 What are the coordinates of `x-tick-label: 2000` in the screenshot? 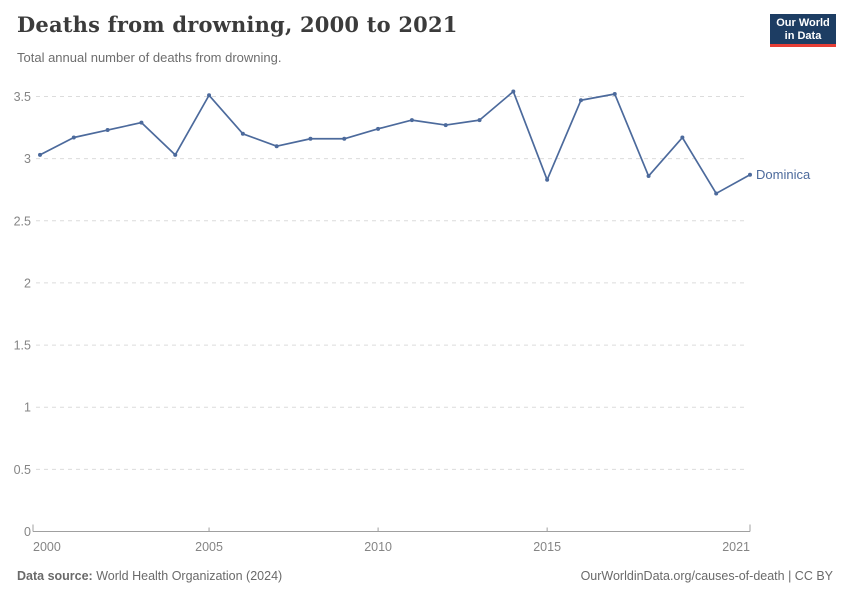 It's located at (47, 547).